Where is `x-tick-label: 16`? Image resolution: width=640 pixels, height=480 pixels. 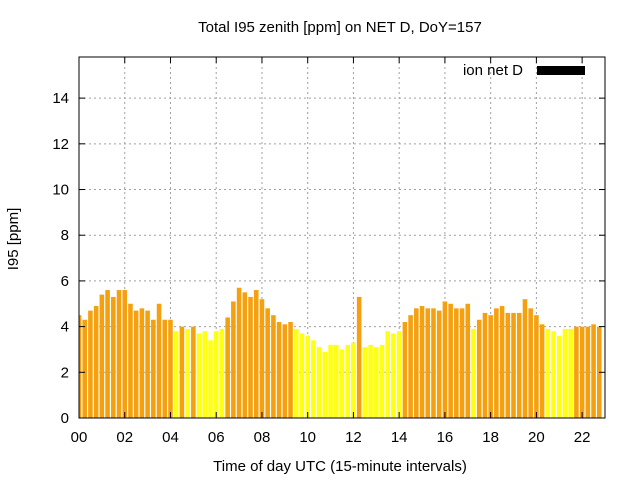
x-tick-label: 16 is located at coordinates (445, 437).